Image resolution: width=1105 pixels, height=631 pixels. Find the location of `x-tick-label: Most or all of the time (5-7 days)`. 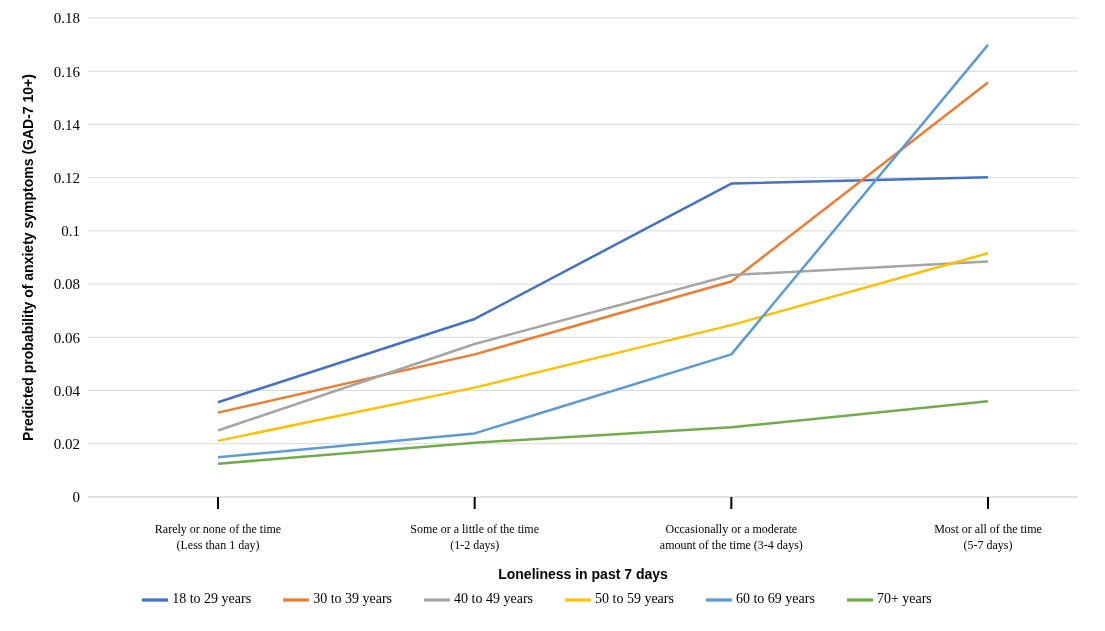

x-tick-label: Most or all of the time (5-7 days) is located at coordinates (988, 537).